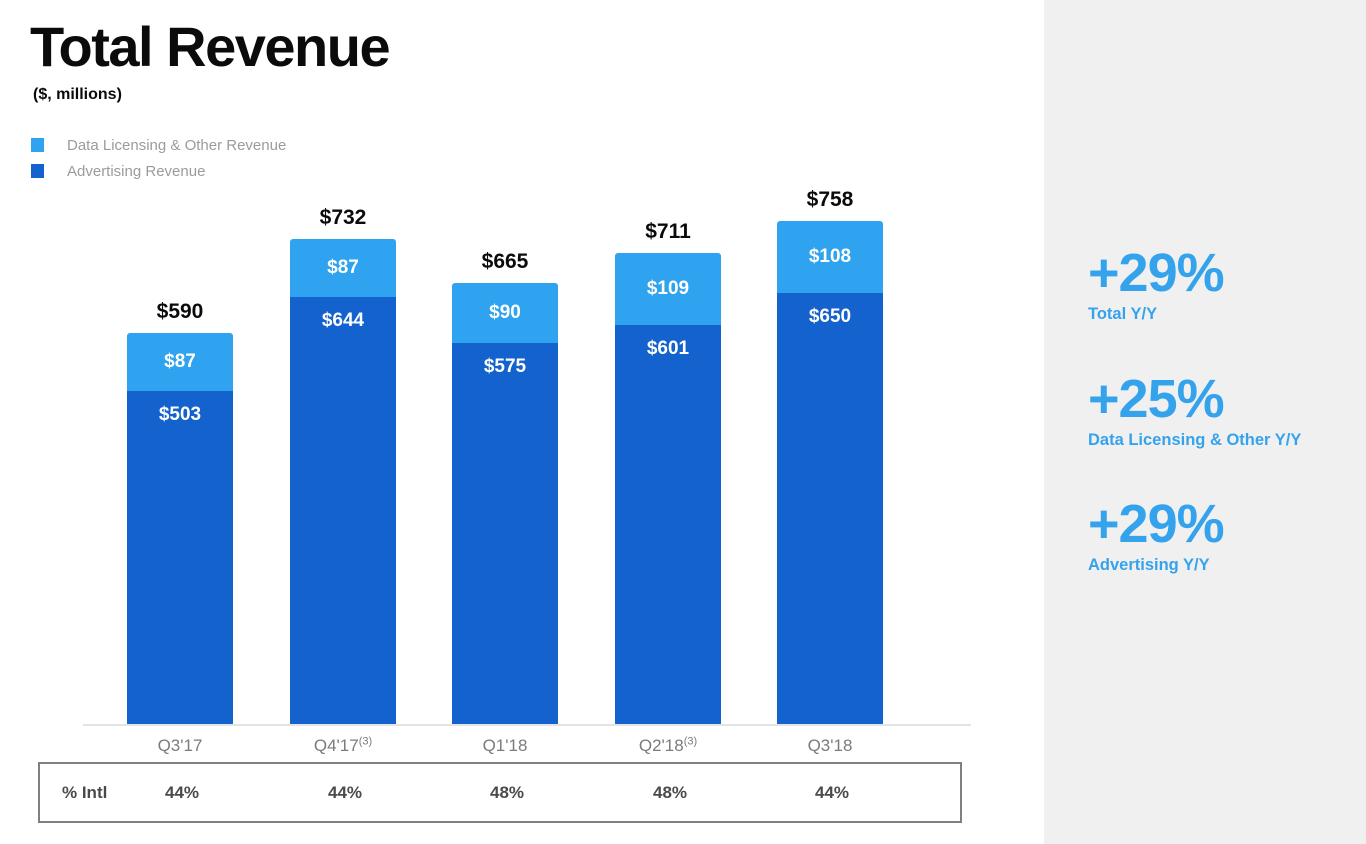 This screenshot has height=844, width=1366. I want to click on stat-value: +25%, so click(1156, 399).